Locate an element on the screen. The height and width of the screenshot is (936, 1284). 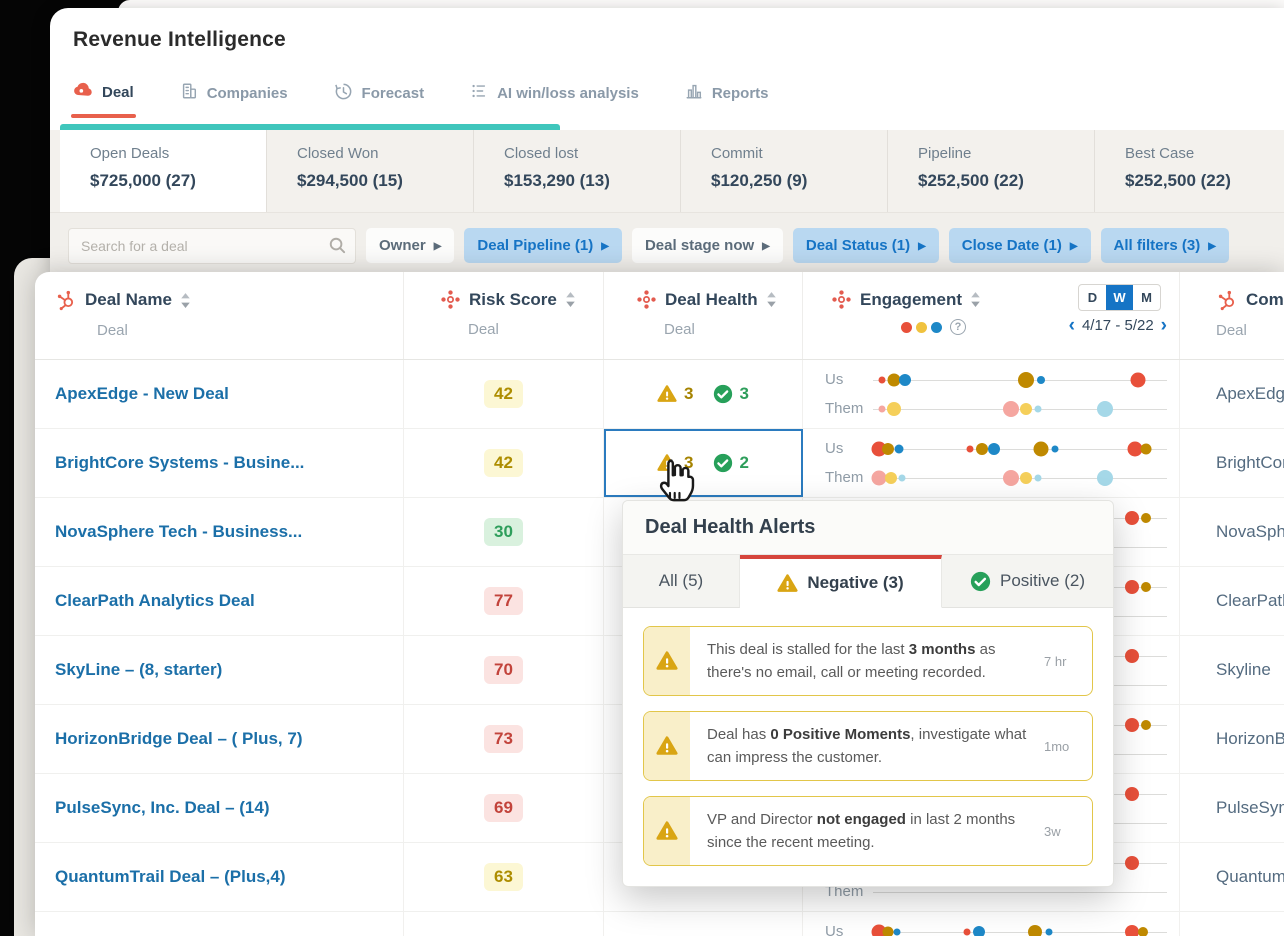
column-header-company: Comp Deal is located at coordinates (1232, 315).